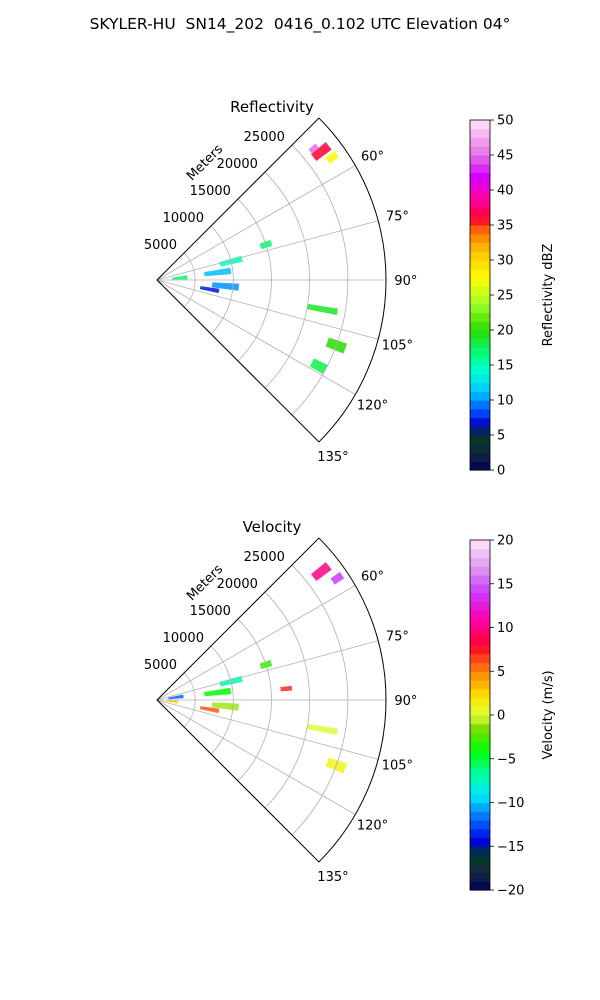 The image size is (600, 1000). What do you see at coordinates (405, 701) in the screenshot?
I see `velocity-theta-tick-label: 90°` at bounding box center [405, 701].